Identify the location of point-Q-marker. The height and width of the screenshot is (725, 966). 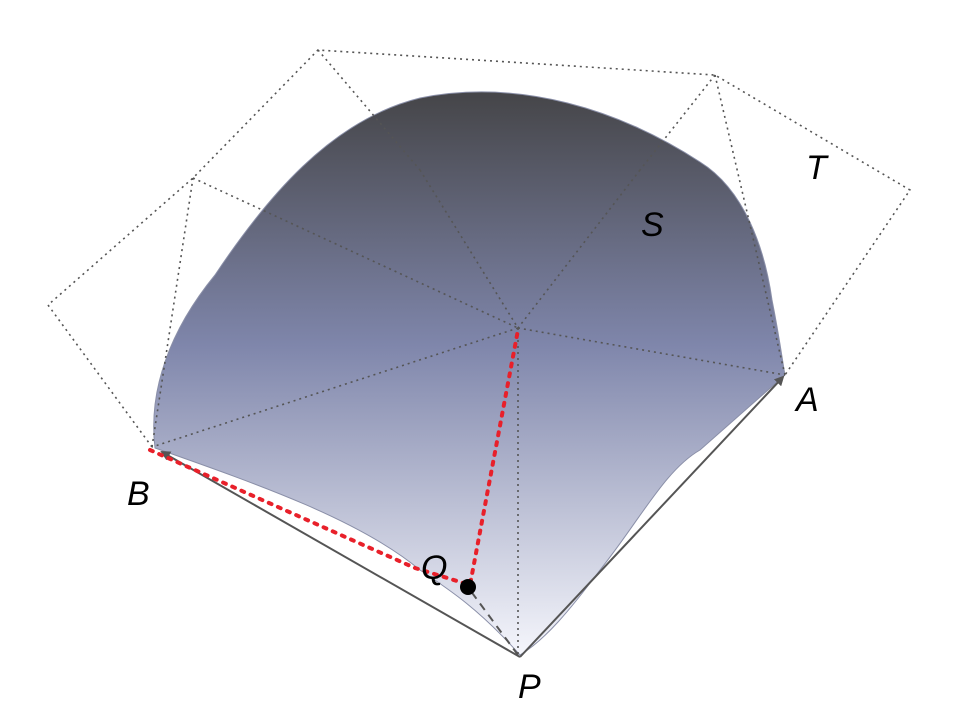
(468, 587).